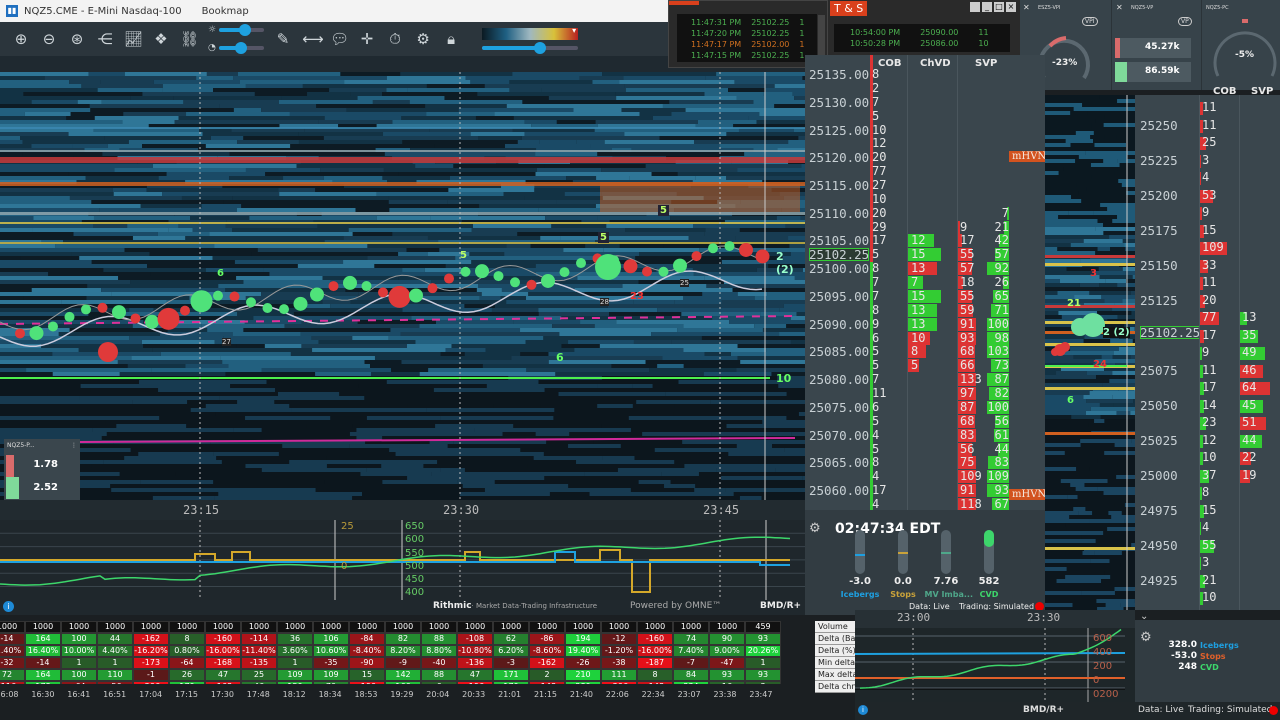 This screenshot has height=720, width=1280. What do you see at coordinates (1144, 616) in the screenshot?
I see `chevron-down-icon: ⌄` at bounding box center [1144, 616].